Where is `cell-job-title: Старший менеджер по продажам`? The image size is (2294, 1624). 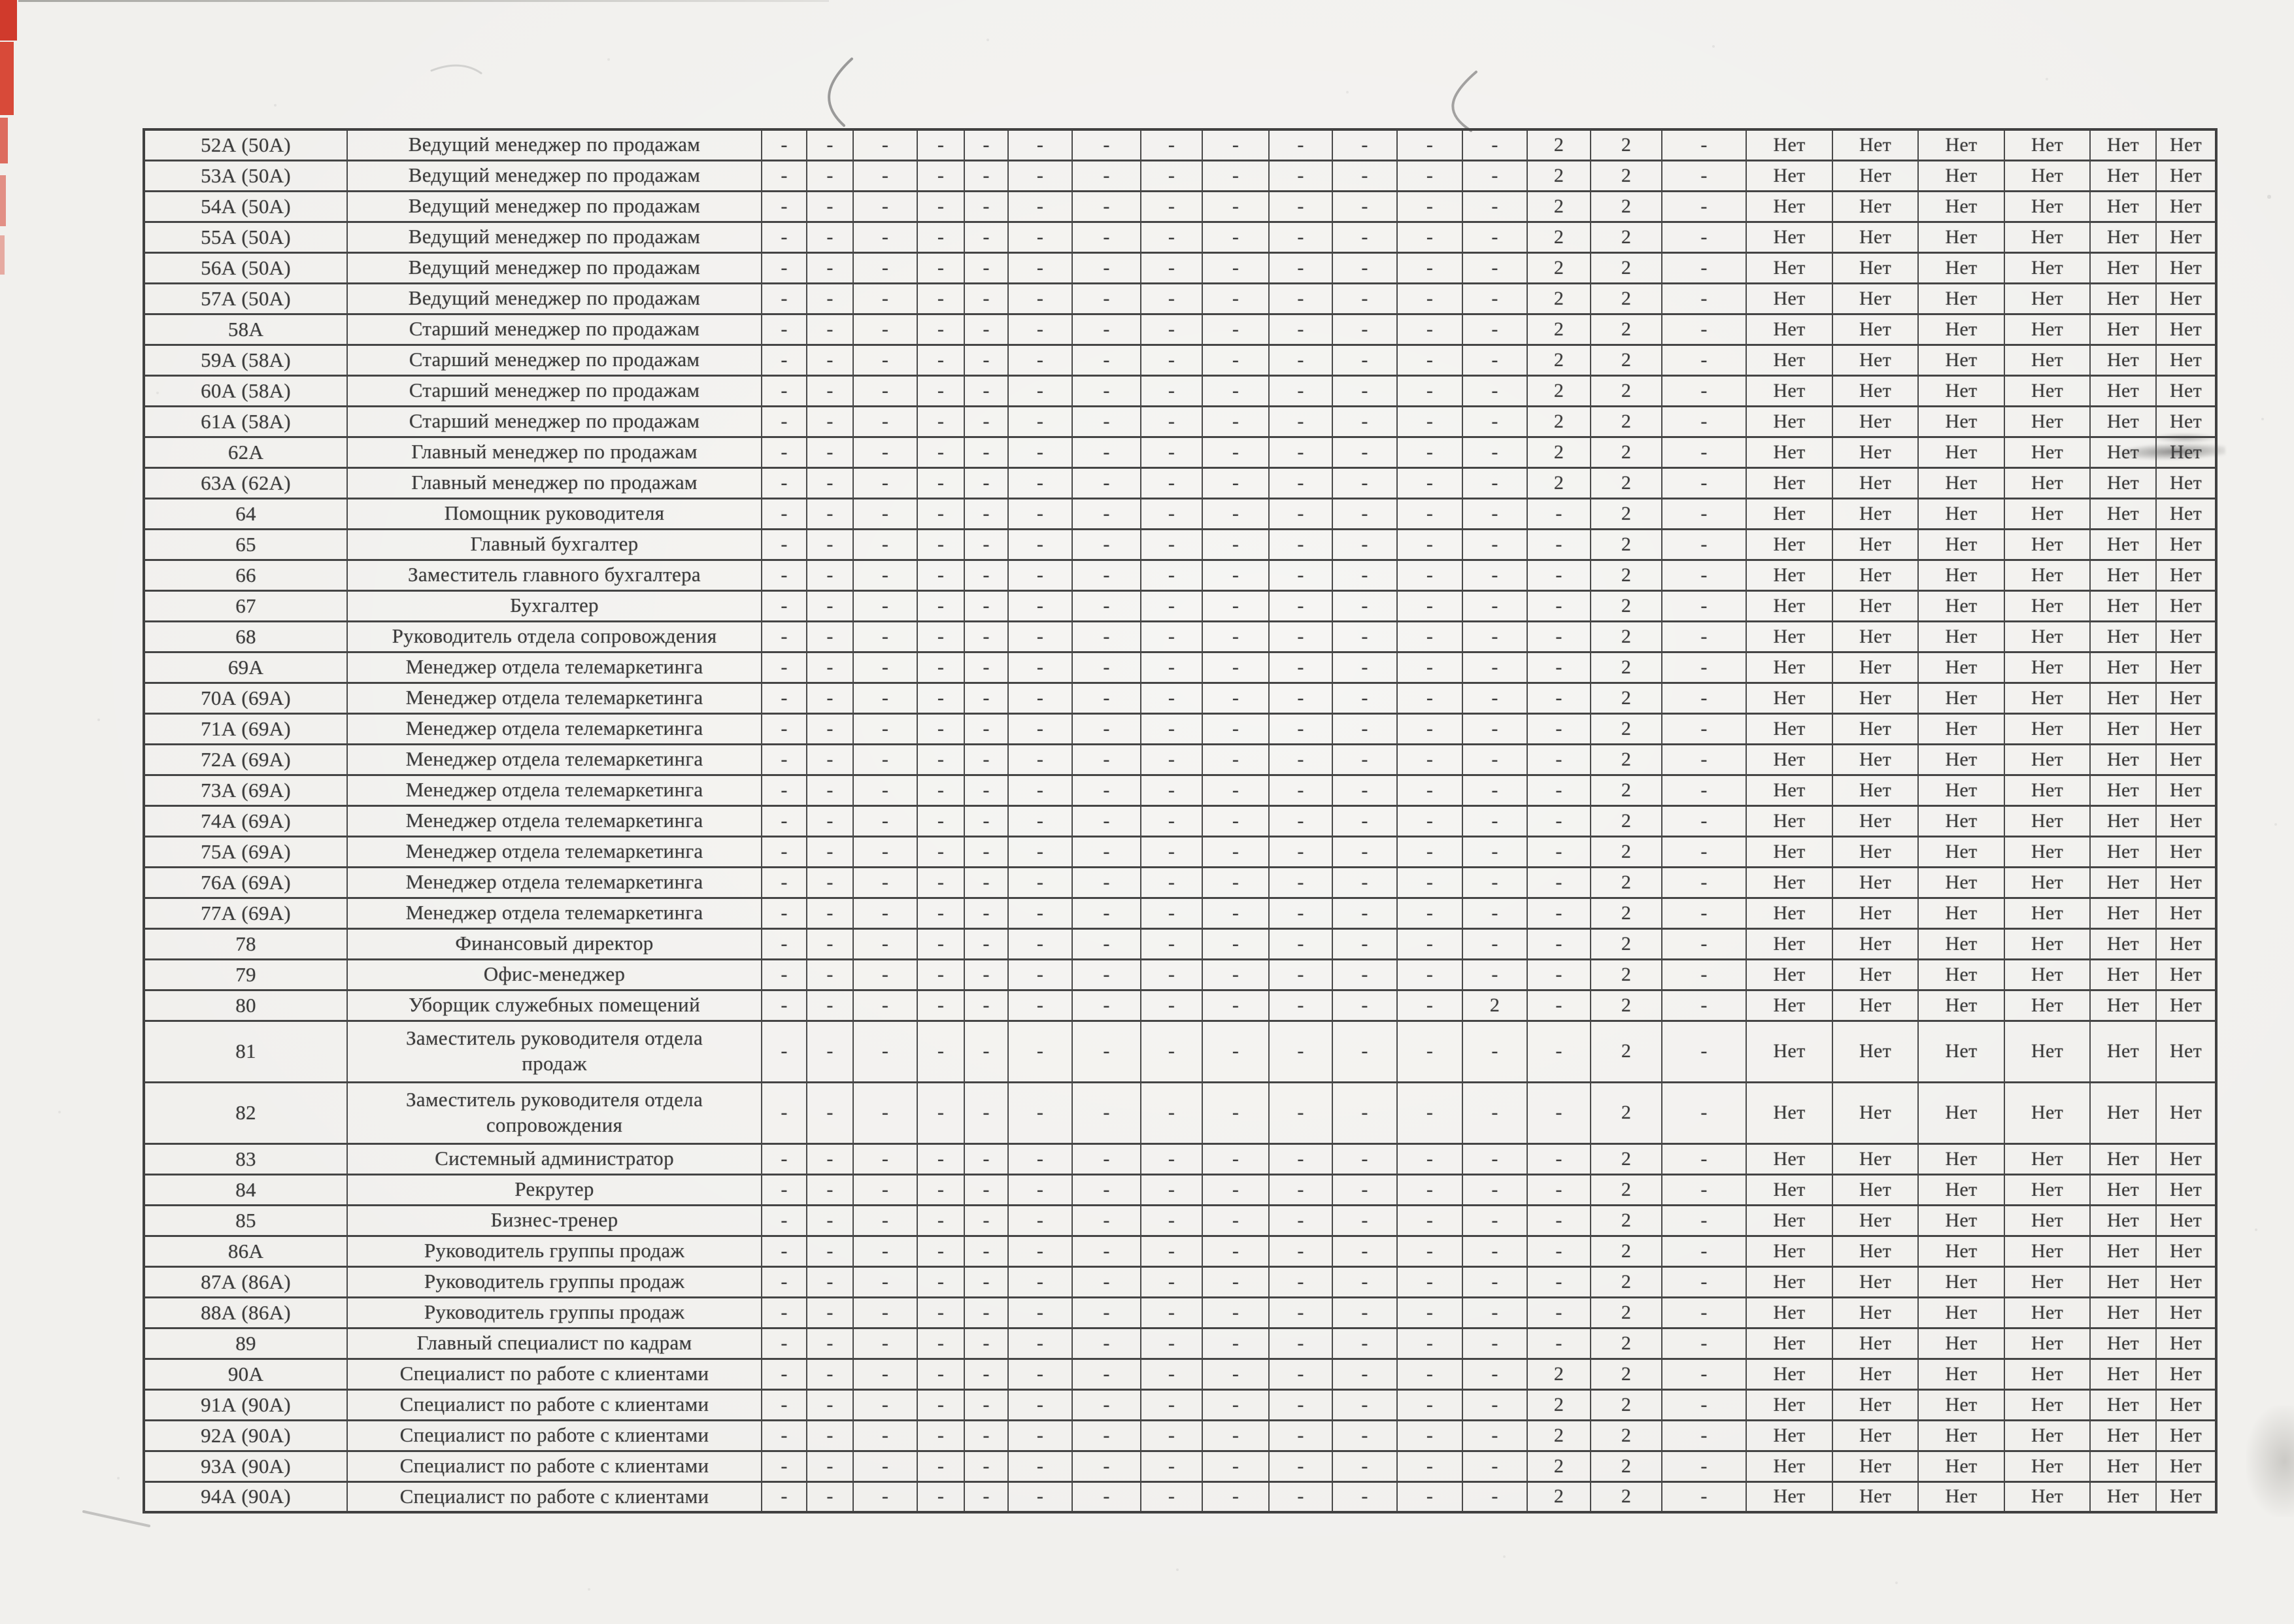
cell-job-title: Старший менеджер по продажам is located at coordinates (554, 390).